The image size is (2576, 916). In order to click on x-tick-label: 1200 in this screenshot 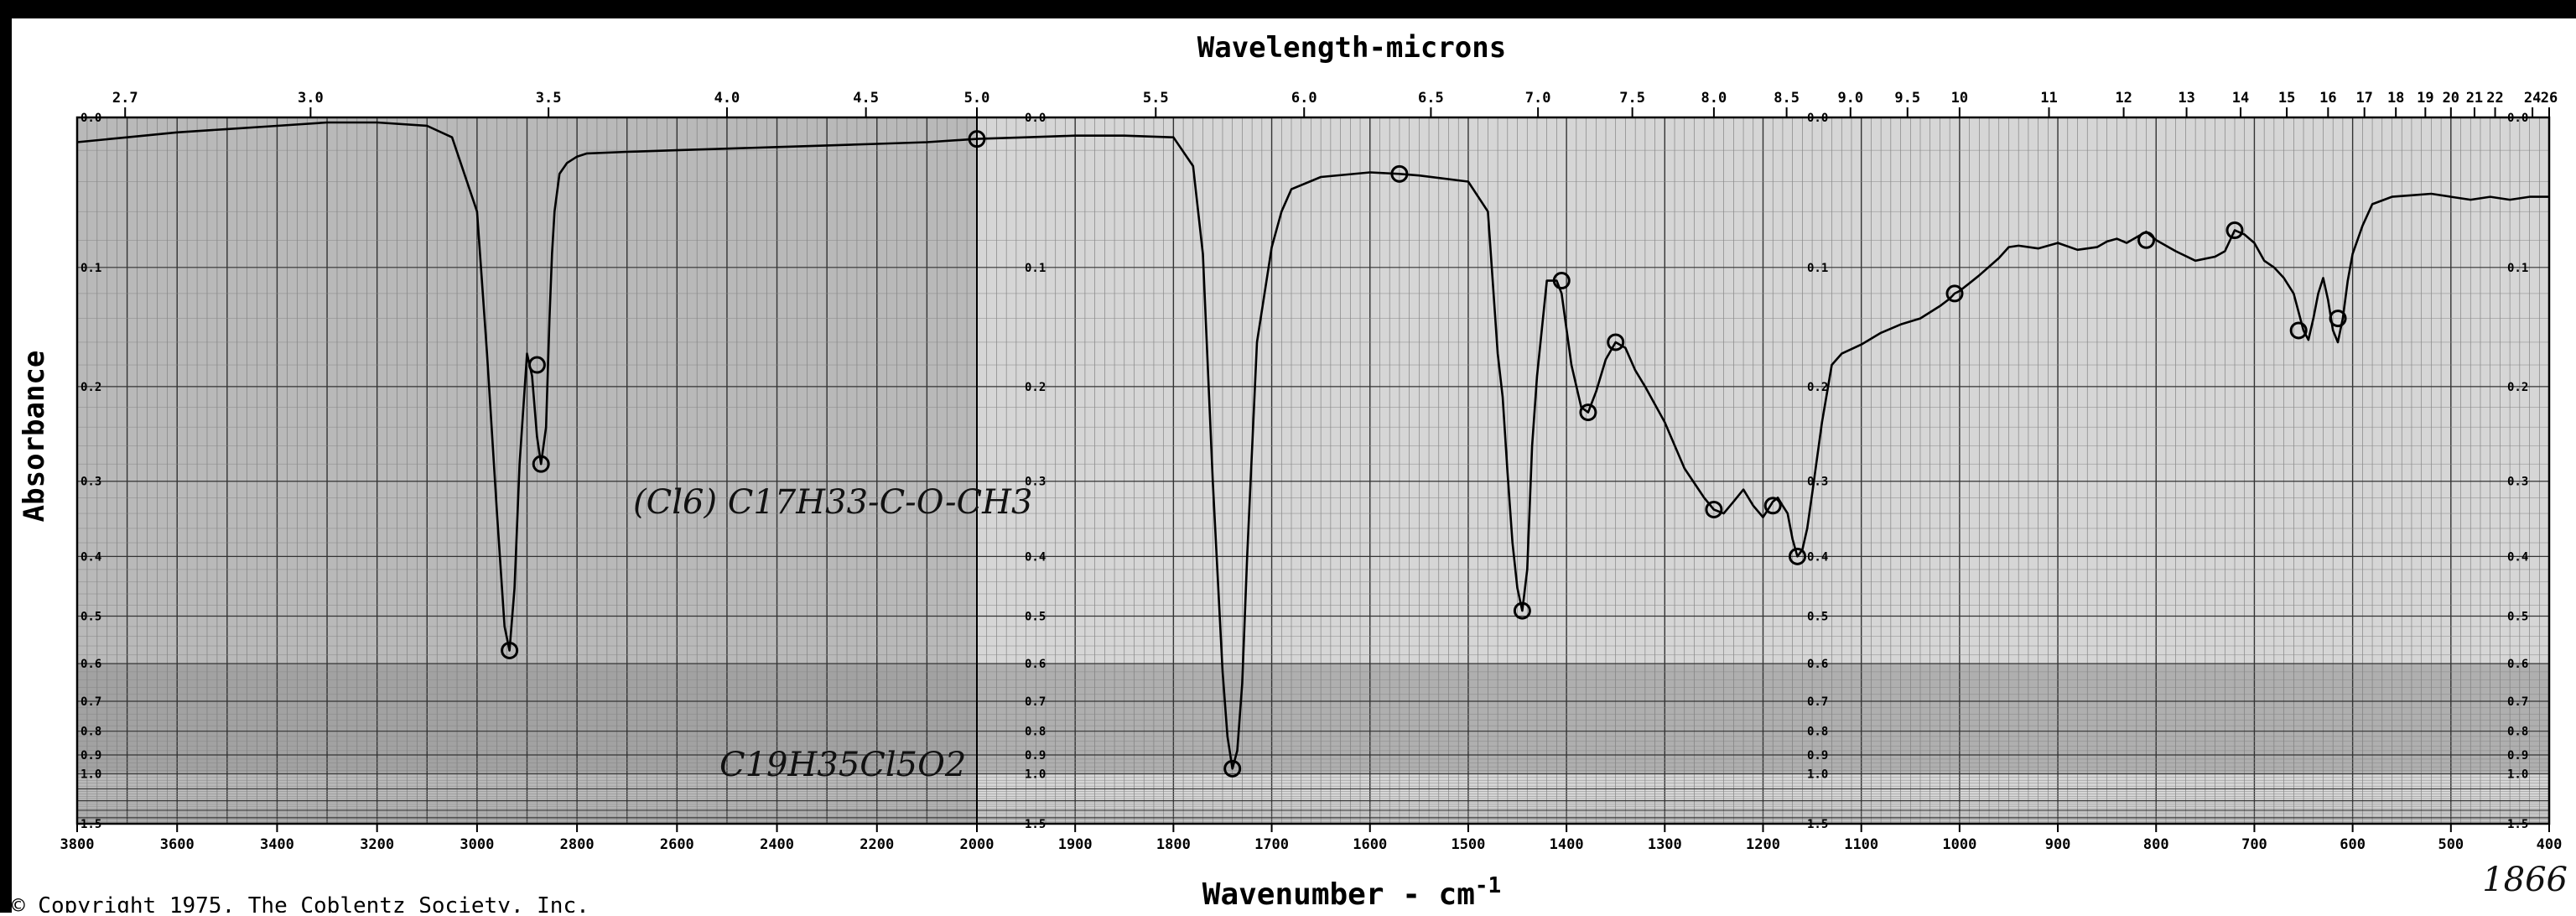, I will do `click(1763, 844)`.